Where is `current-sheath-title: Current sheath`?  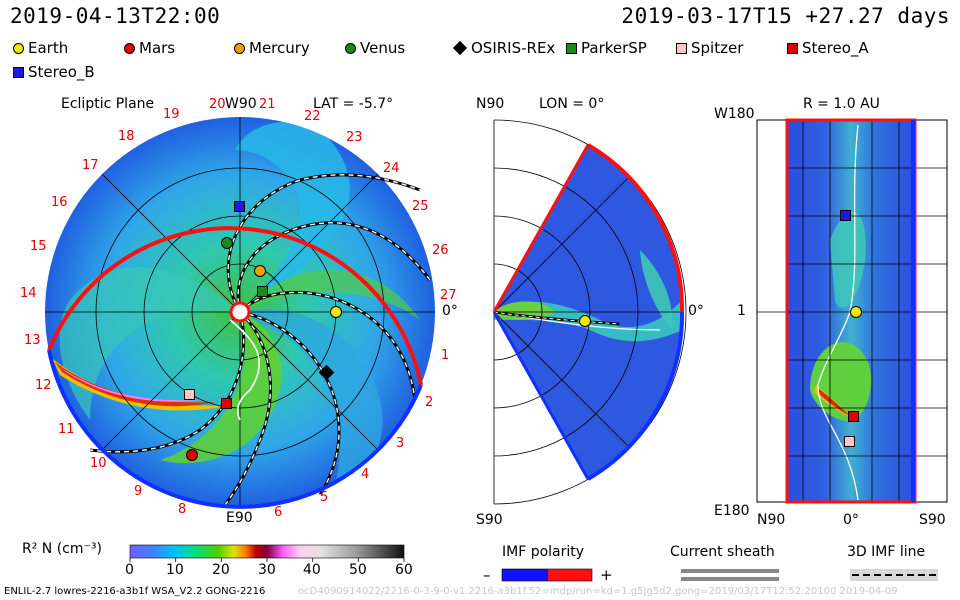
current-sheath-title: Current sheath is located at coordinates (722, 552).